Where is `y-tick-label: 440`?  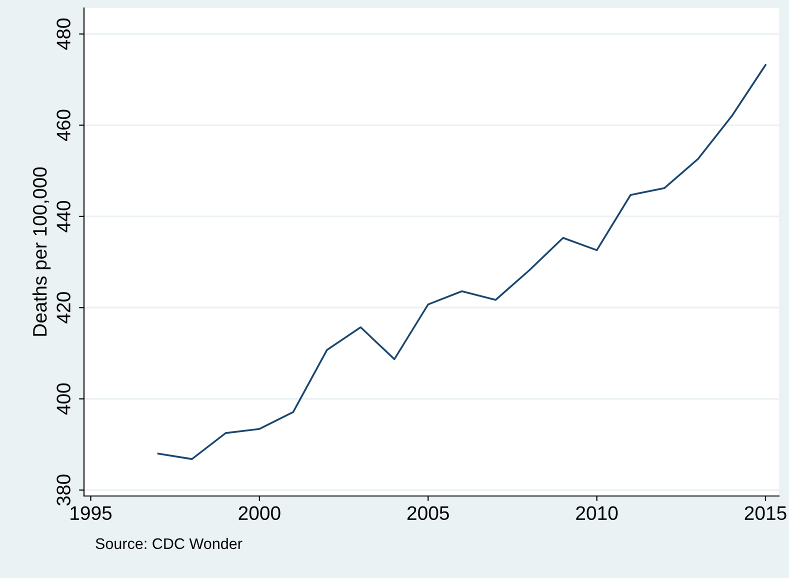
y-tick-label: 440 is located at coordinates (63, 216).